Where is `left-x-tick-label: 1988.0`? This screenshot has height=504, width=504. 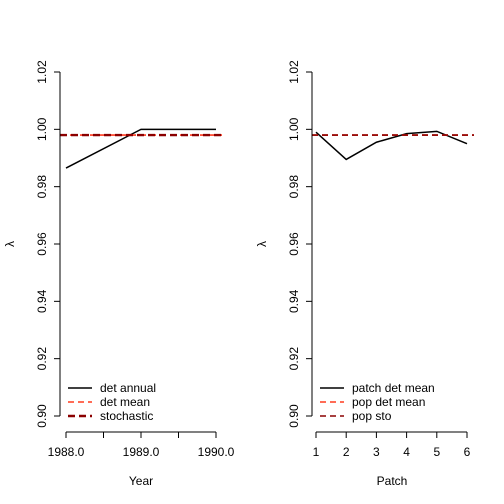
left-x-tick-label: 1988.0 is located at coordinates (66, 452).